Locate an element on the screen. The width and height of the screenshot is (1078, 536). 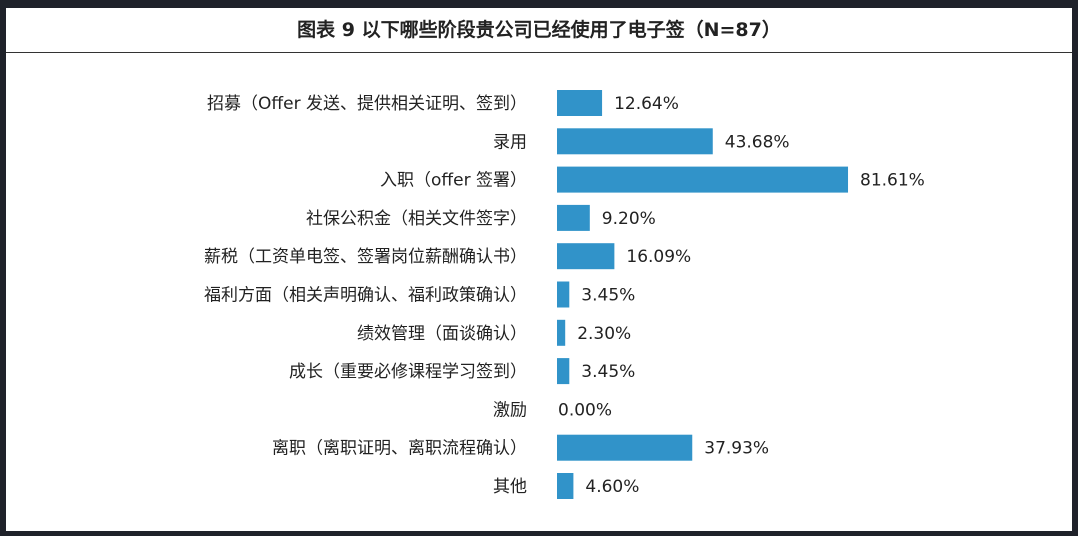
category-label: 激励 is located at coordinates (510, 410).